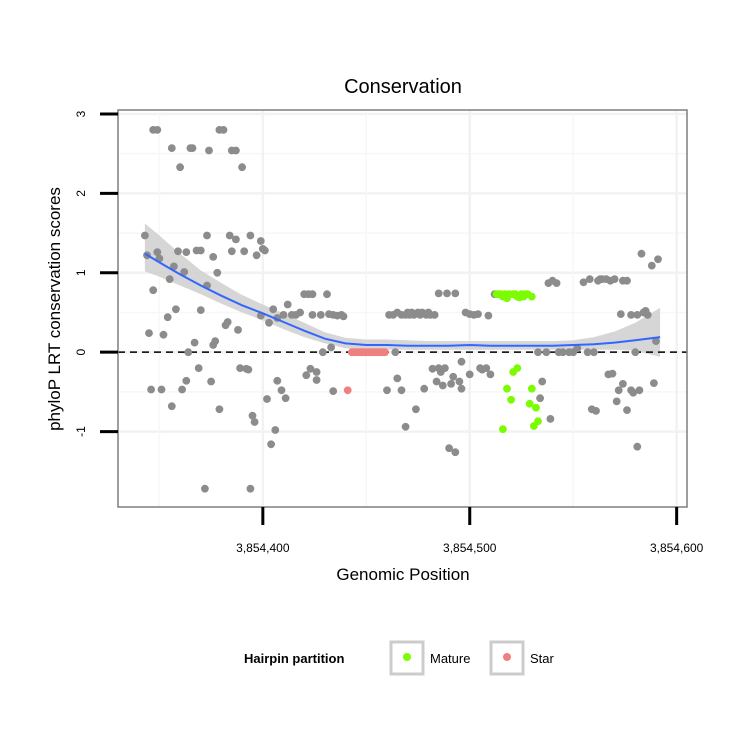 This screenshot has height=750, width=750. What do you see at coordinates (507, 657) in the screenshot?
I see `legend-dot-star` at bounding box center [507, 657].